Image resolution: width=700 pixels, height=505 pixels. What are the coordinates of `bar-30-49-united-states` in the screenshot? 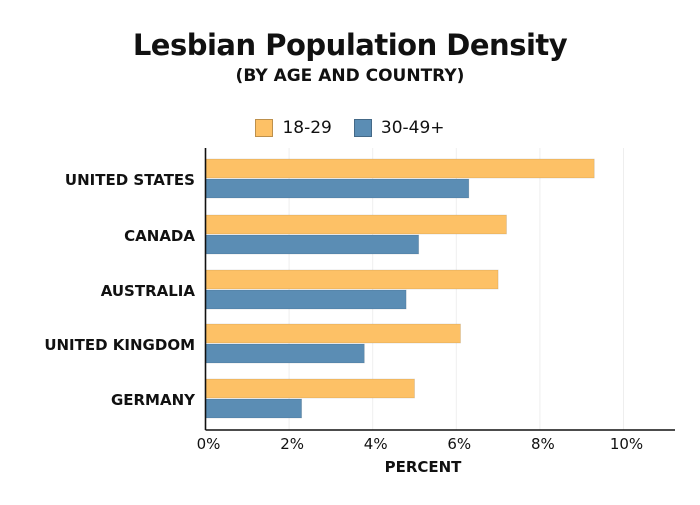 It's located at (337, 188).